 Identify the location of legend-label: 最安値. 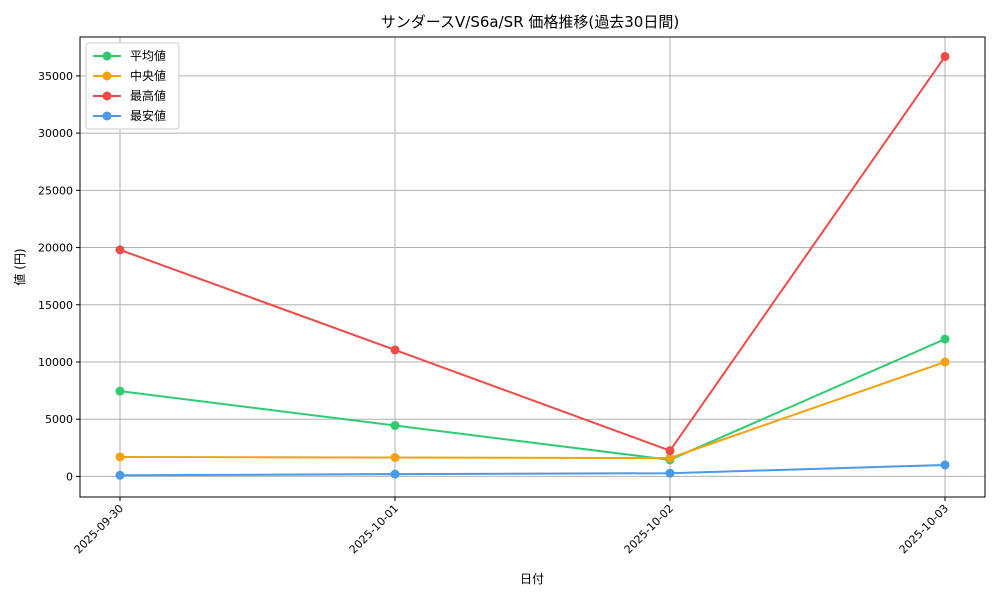
(148, 115).